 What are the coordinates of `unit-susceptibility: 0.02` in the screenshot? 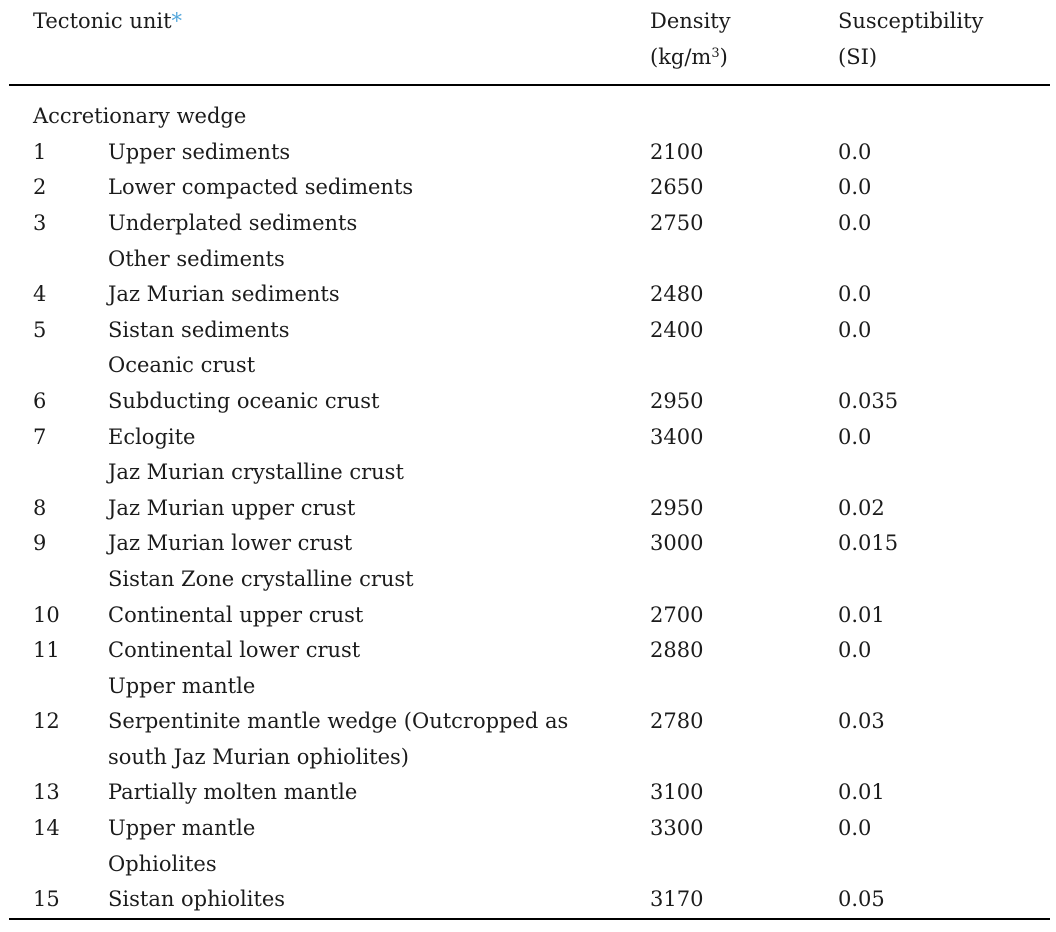 It's located at (861, 507).